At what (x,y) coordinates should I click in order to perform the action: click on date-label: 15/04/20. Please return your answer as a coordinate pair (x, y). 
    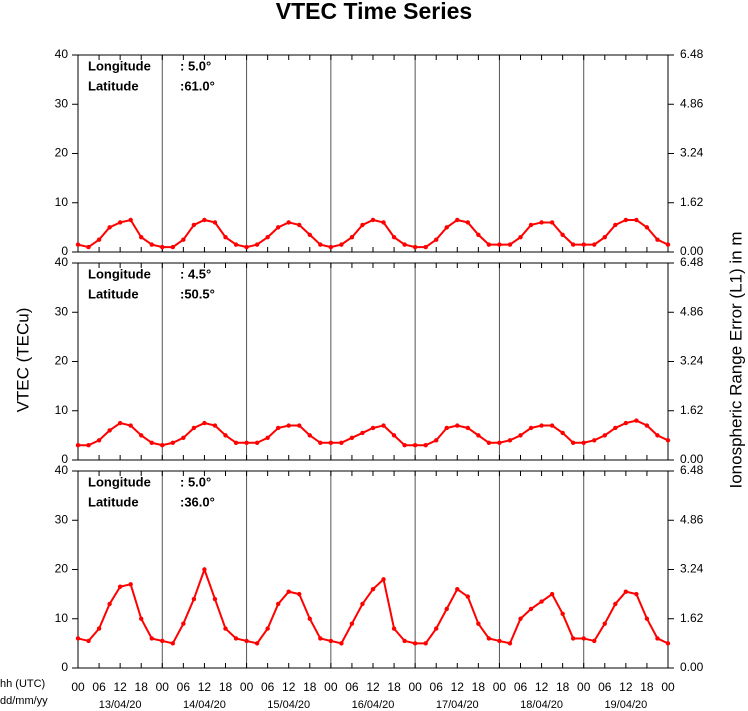
    Looking at the image, I should click on (288, 705).